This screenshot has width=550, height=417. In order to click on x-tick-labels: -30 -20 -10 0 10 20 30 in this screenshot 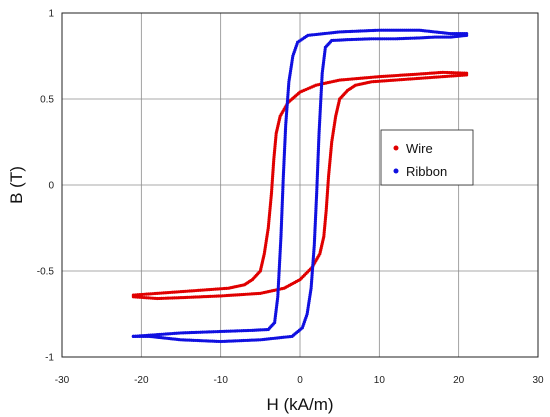, I will do `click(299, 380)`.